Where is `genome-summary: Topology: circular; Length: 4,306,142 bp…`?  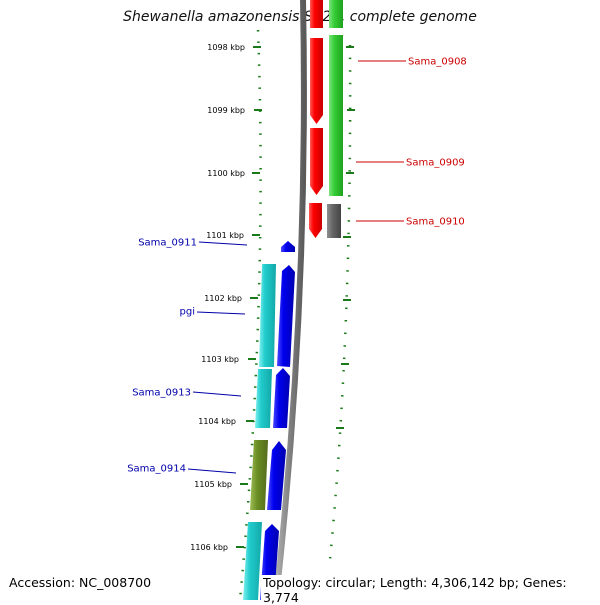
genome-summary: Topology: circular; Length: 4,306,142 bp… is located at coordinates (430, 590).